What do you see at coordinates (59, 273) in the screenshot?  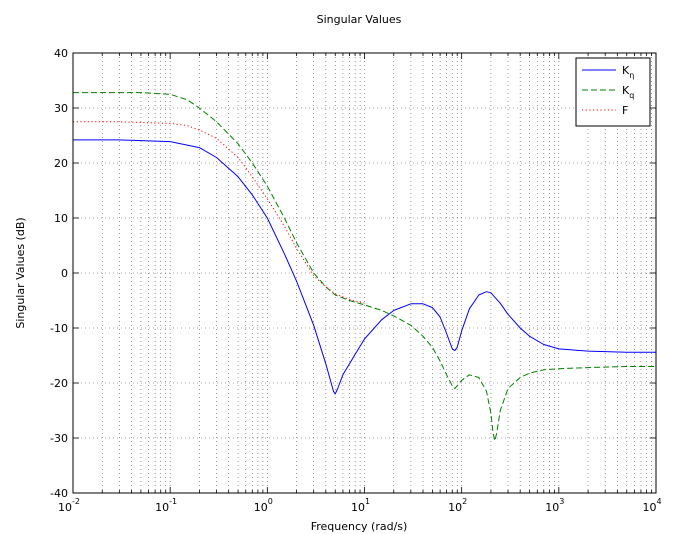 I see `y-tick-labels: -40 -30 -20 -10 0 10 20 30 40` at bounding box center [59, 273].